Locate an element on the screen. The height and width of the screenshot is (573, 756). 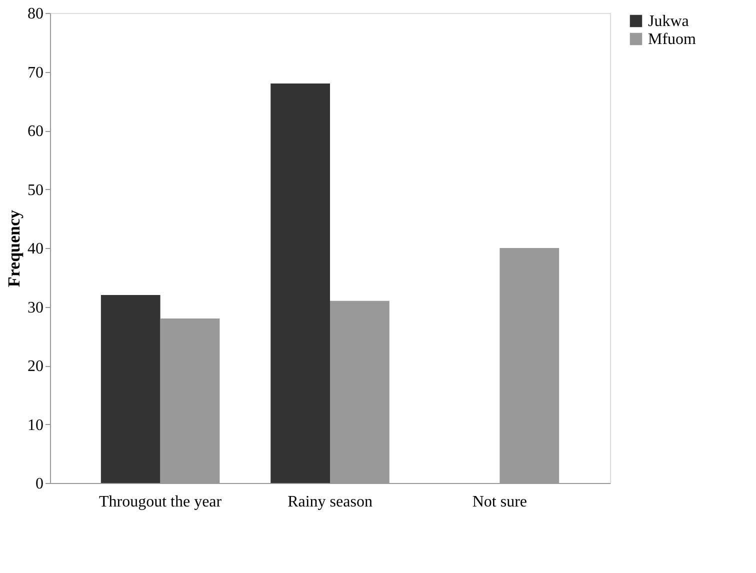
y-tick-label: 80 is located at coordinates (36, 14).